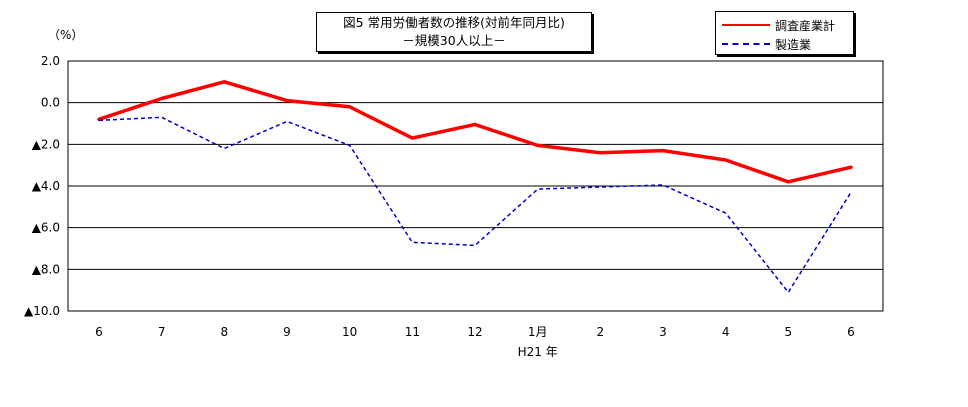 This screenshot has width=968, height=407. Describe the element at coordinates (789, 332) in the screenshot. I see `x-tick-label: 5` at that location.